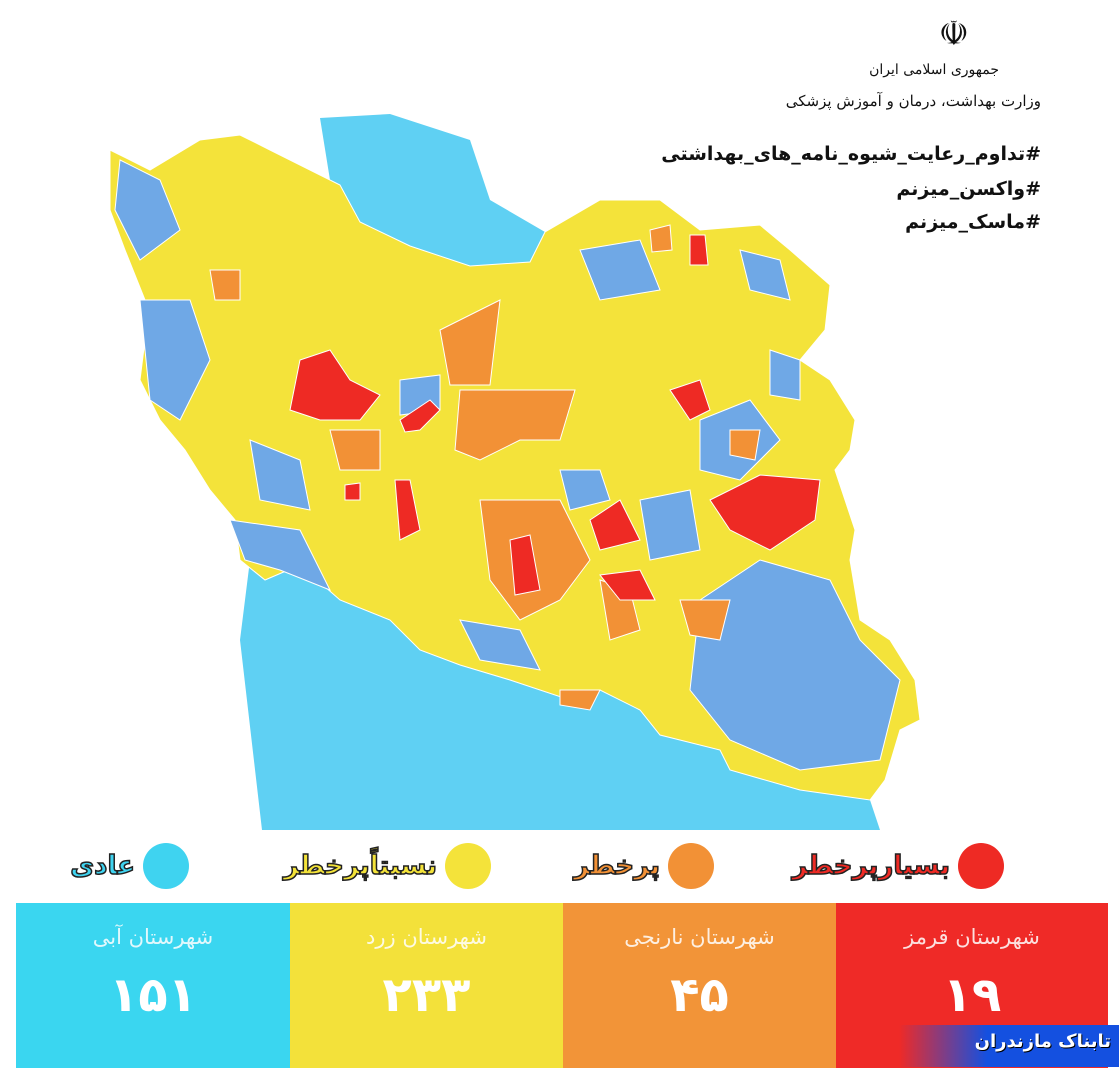 The height and width of the screenshot is (1077, 1119). Describe the element at coordinates (468, 866) in the screenshot. I see `legend-dot-yellow` at that location.